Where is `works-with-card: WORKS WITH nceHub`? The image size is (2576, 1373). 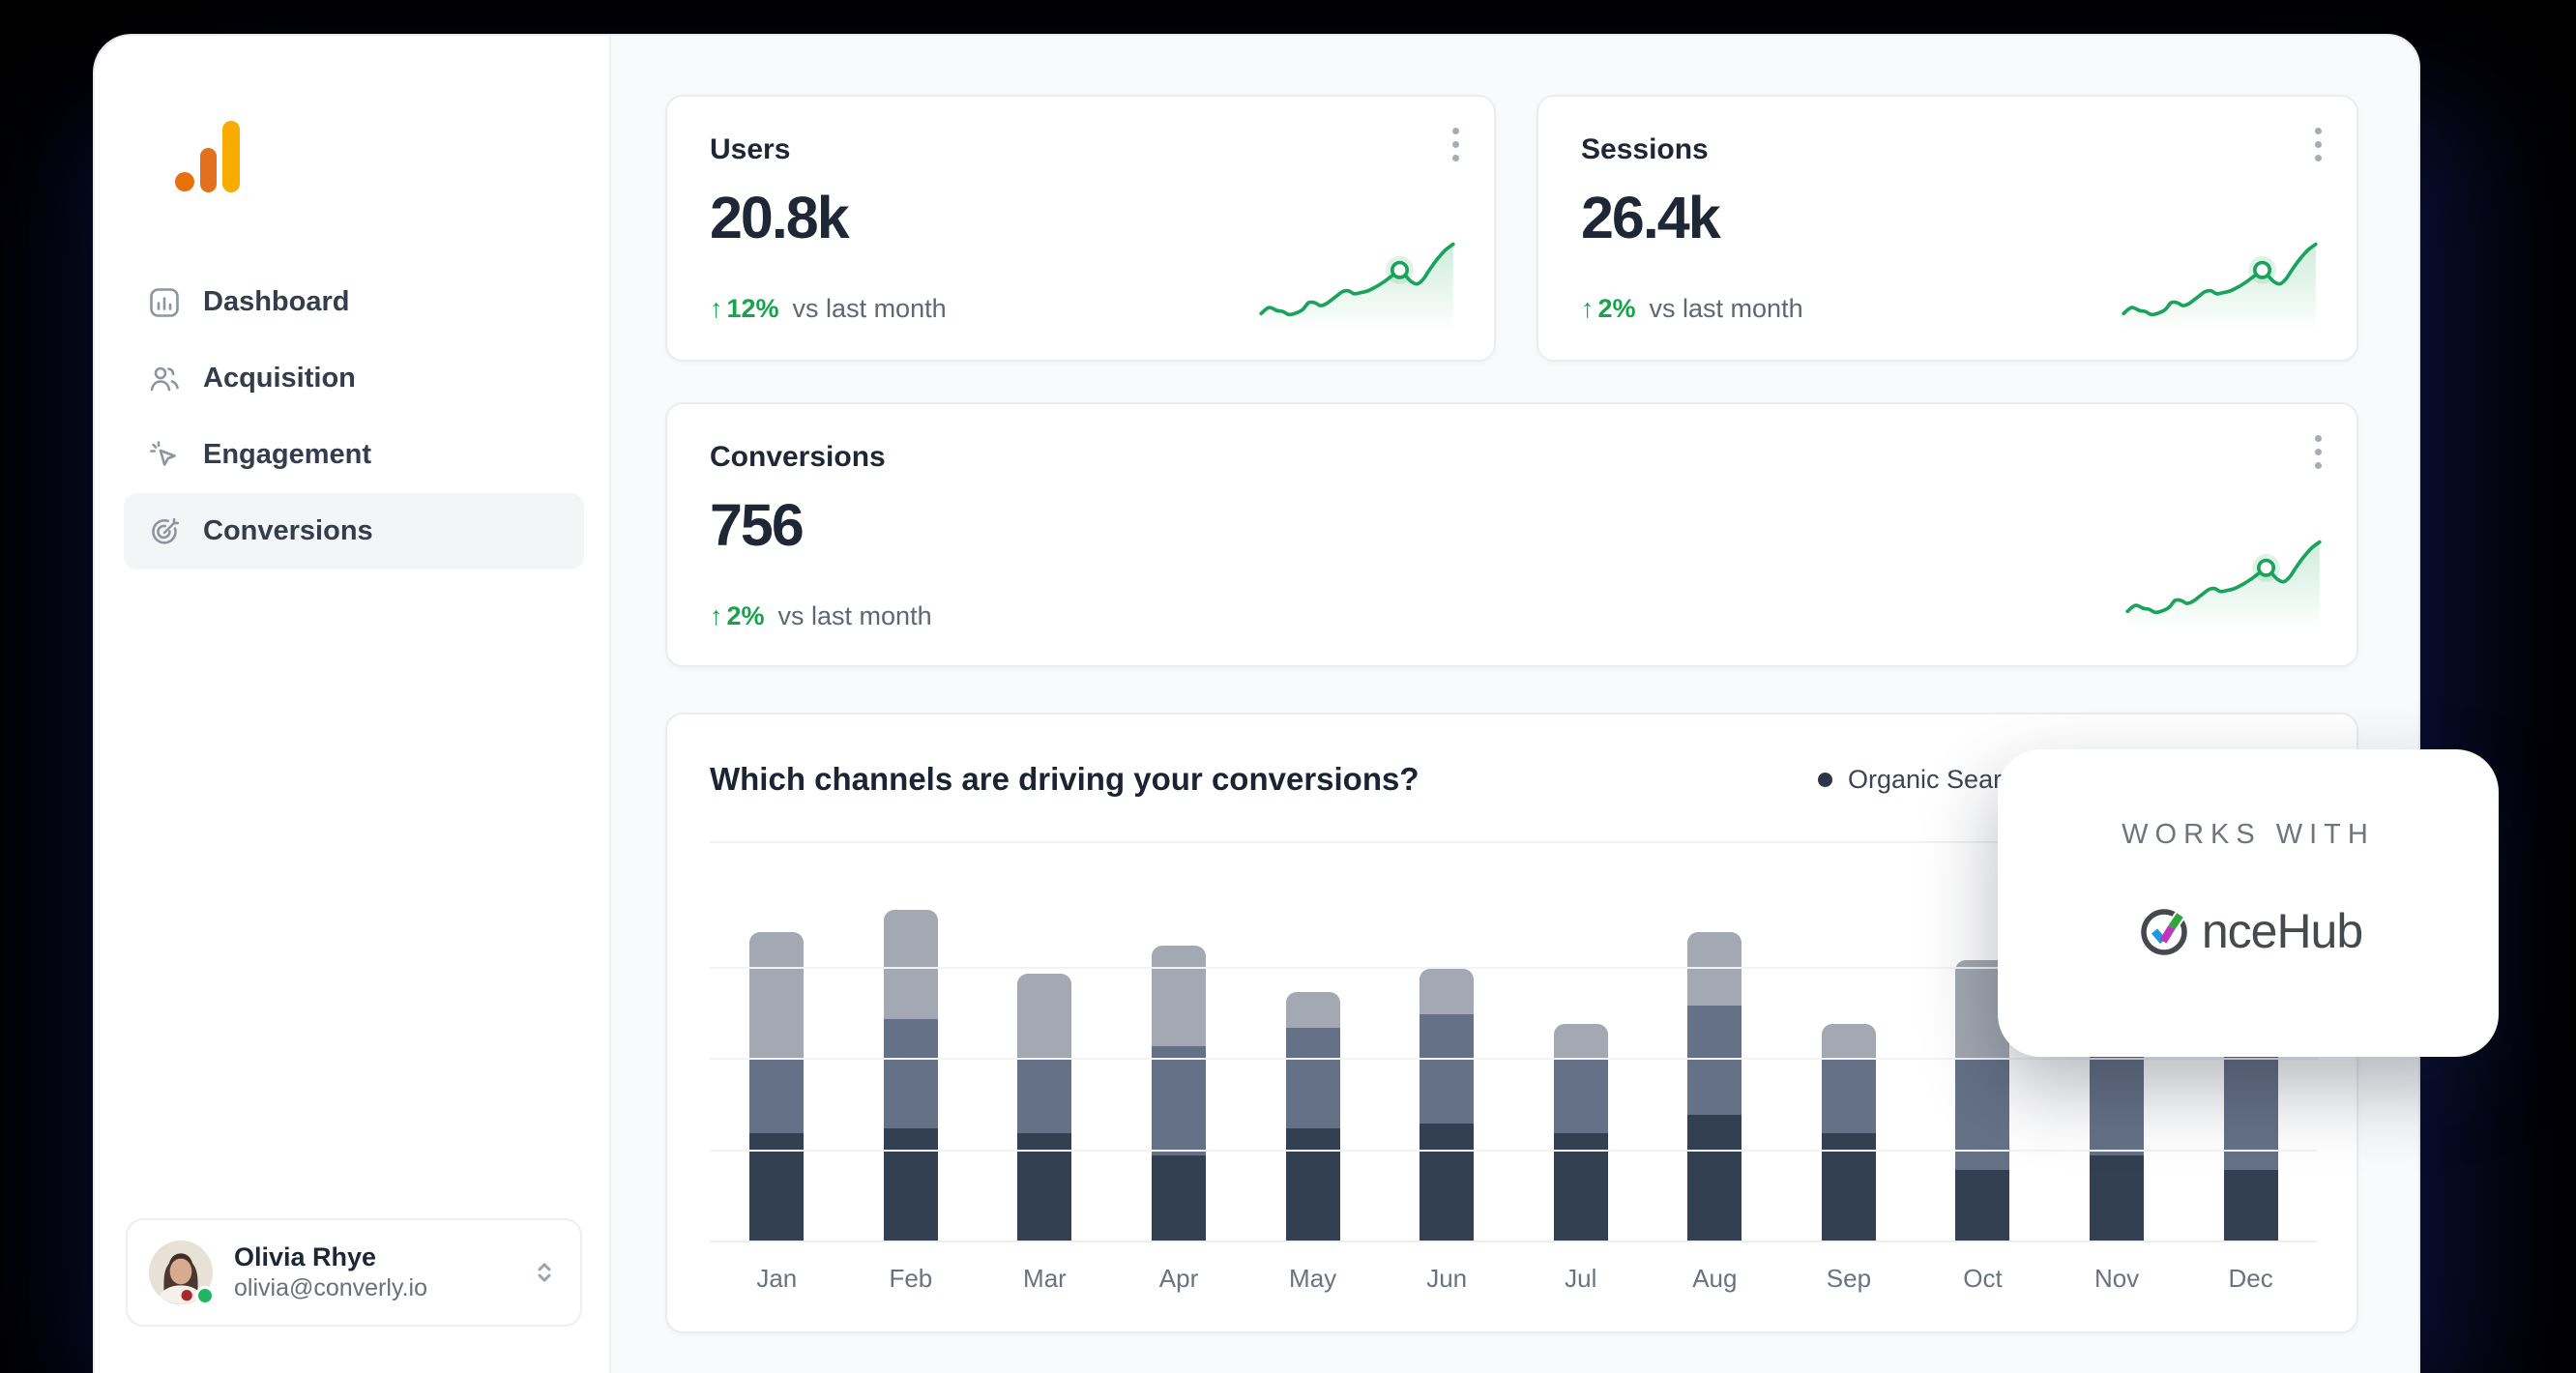 works-with-card: WORKS WITH nceHub is located at coordinates (2248, 903).